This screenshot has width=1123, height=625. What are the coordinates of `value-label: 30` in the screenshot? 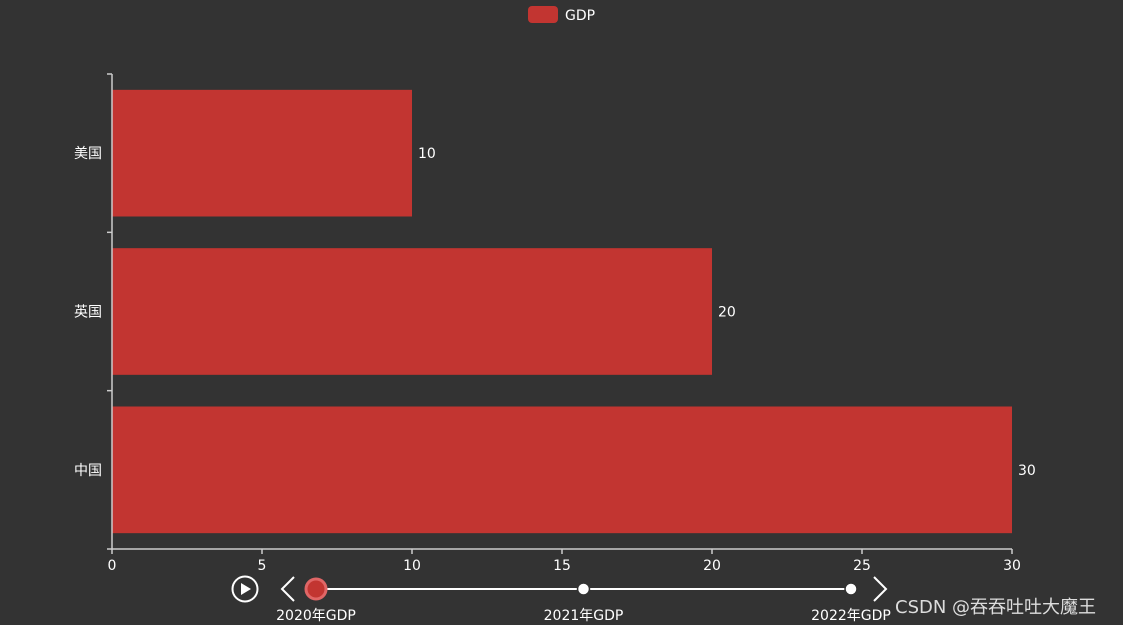 It's located at (1027, 471).